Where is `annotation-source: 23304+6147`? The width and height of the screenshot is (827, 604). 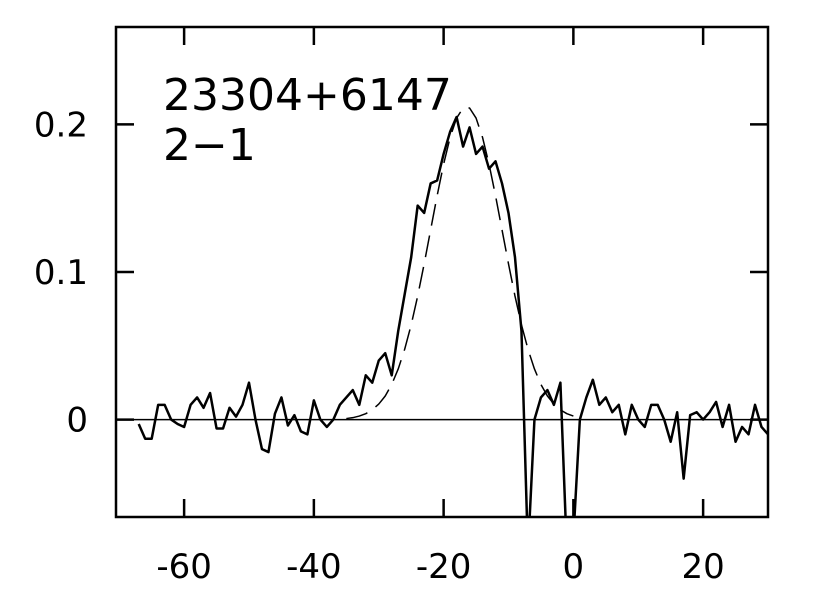 annotation-source: 23304+6147 is located at coordinates (307, 95).